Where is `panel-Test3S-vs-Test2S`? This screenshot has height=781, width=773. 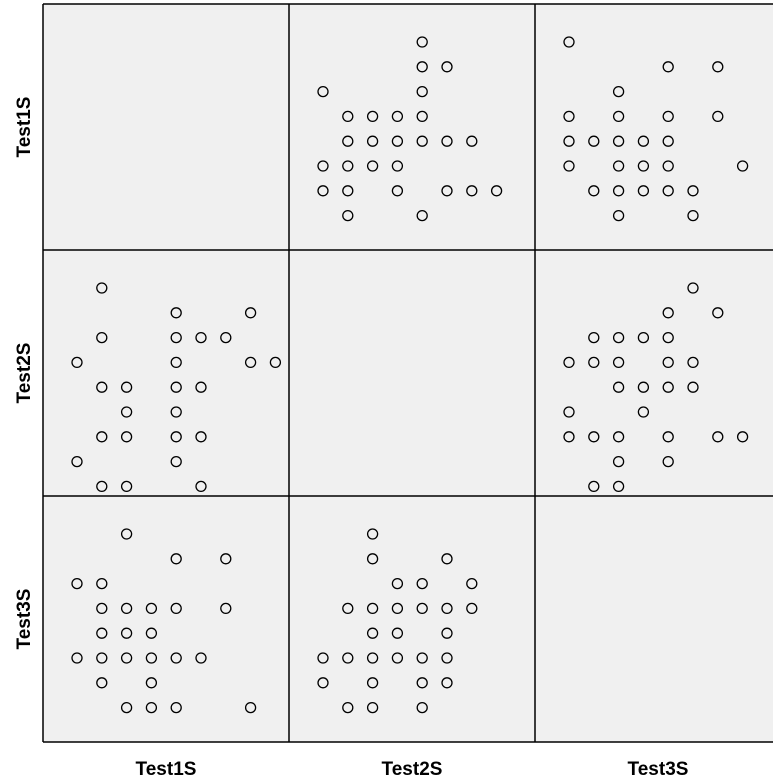 panel-Test3S-vs-Test2S is located at coordinates (412, 619).